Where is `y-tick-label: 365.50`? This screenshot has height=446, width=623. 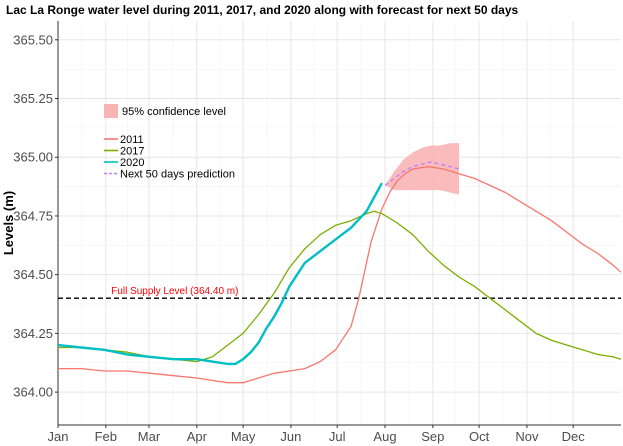
y-tick-label: 365.50 is located at coordinates (33, 39).